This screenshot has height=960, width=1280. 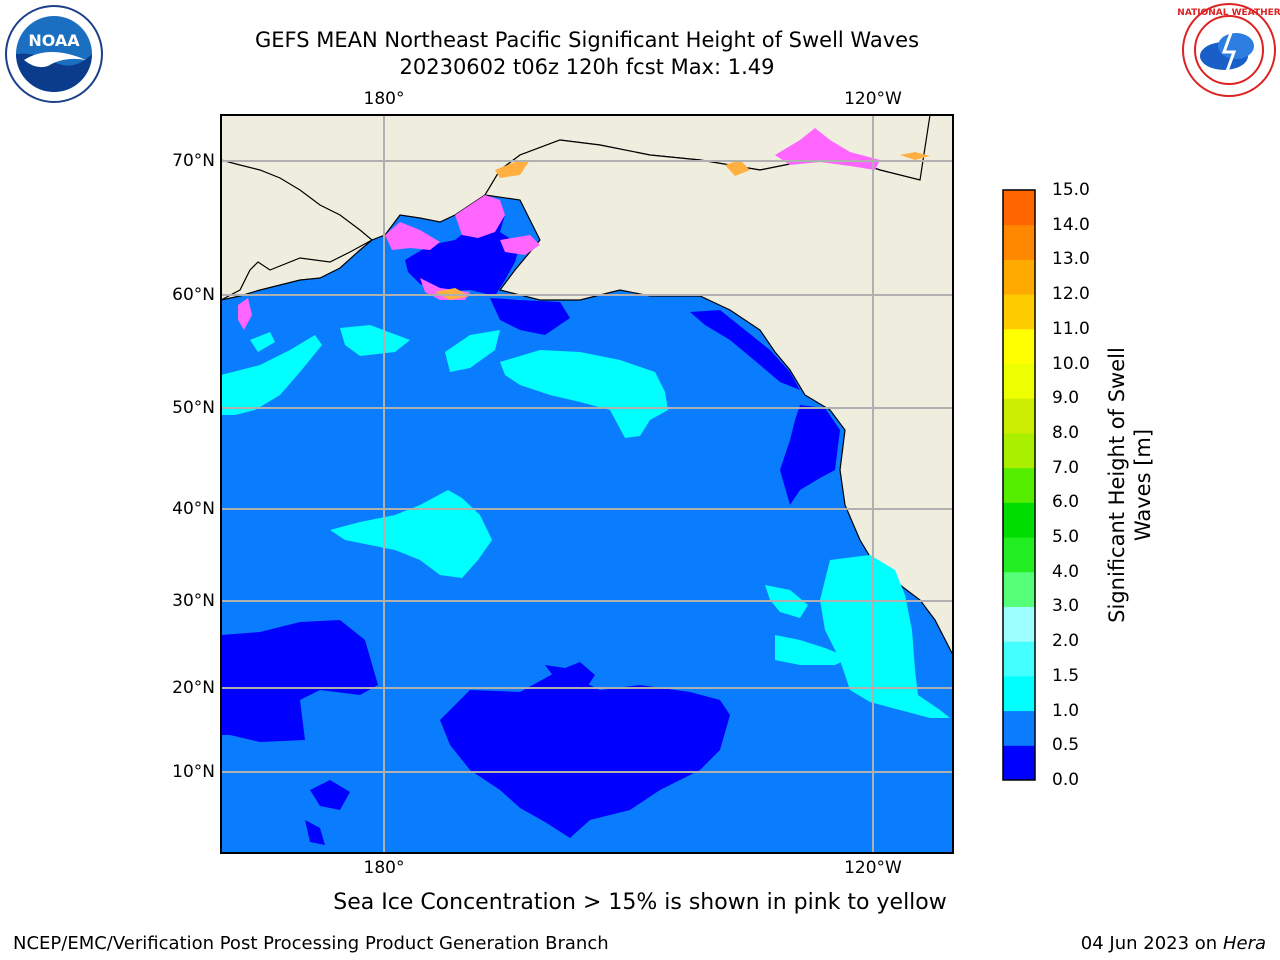 I want to click on swell-low-central, so click(x=585, y=754).